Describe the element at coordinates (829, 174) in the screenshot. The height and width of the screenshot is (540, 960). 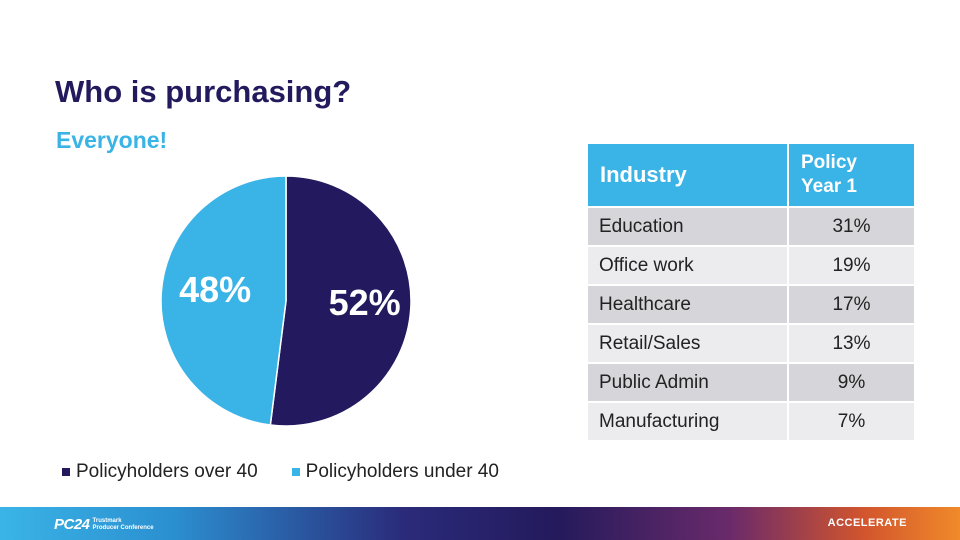
I see `header-policy-year-1-text: Policy Year 1` at that location.